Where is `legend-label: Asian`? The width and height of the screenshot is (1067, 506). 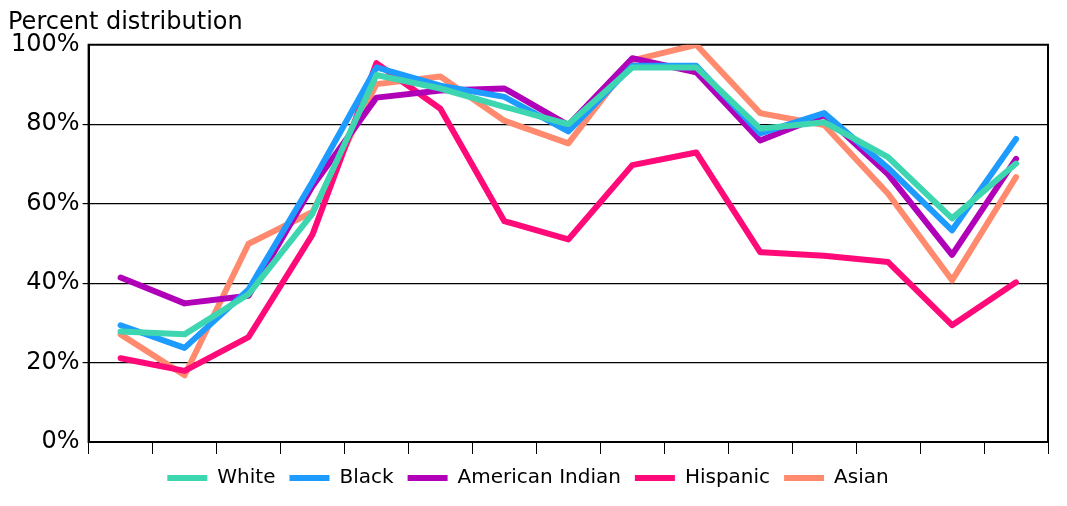 legend-label: Asian is located at coordinates (861, 476).